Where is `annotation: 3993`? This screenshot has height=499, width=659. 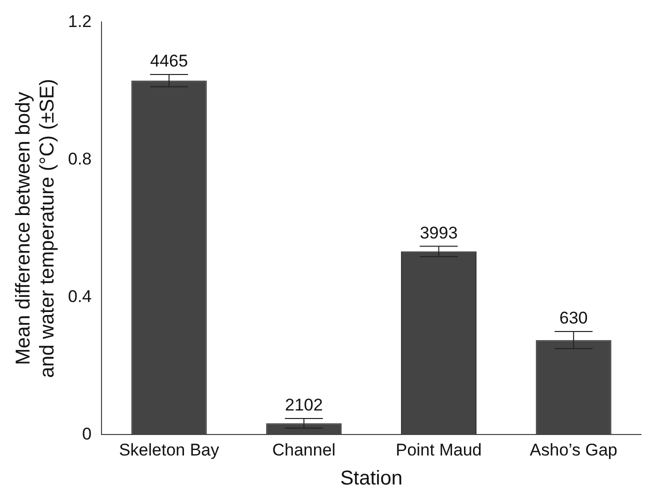 annotation: 3993 is located at coordinates (439, 232).